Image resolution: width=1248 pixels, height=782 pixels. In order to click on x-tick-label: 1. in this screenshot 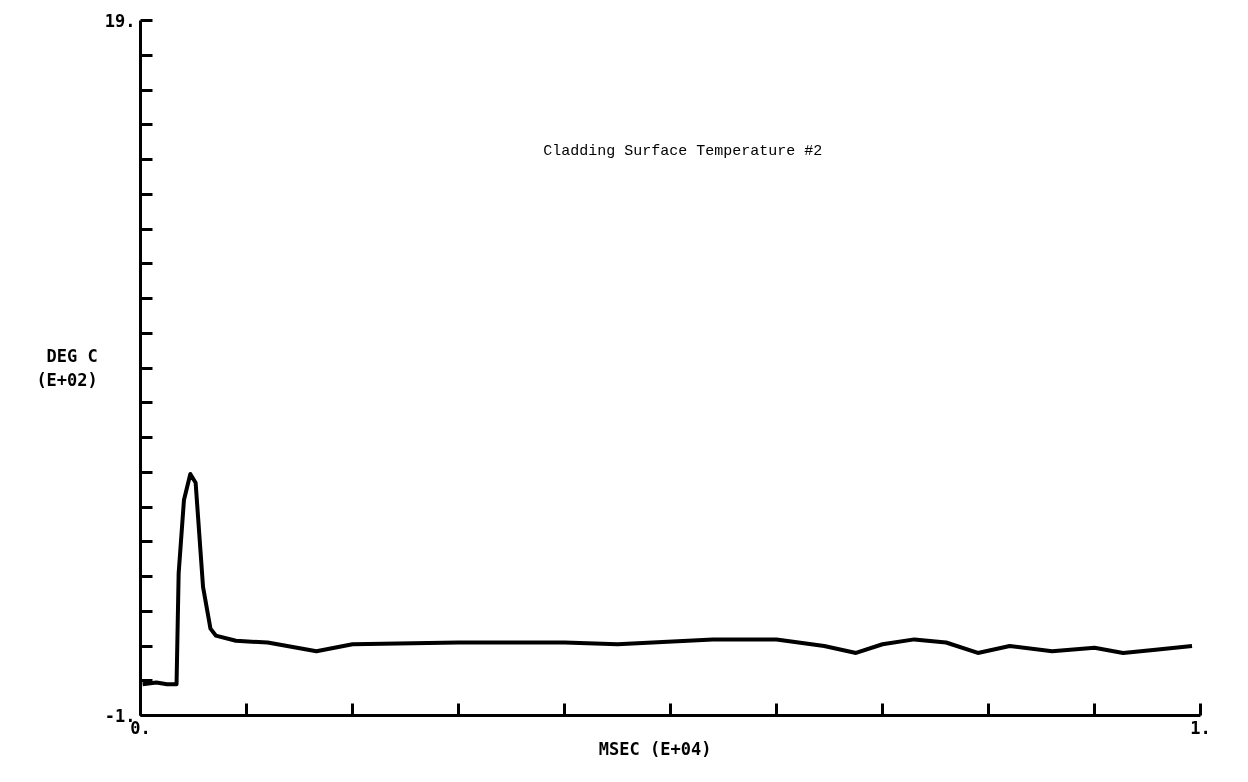, I will do `click(1200, 727)`.